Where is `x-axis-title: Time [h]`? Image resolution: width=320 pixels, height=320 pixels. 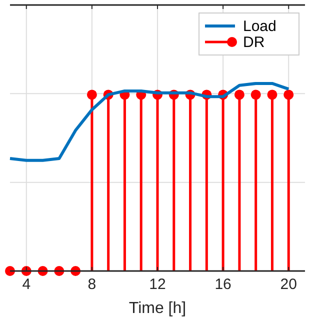
x-axis-title: Time [h] is located at coordinates (157, 308).